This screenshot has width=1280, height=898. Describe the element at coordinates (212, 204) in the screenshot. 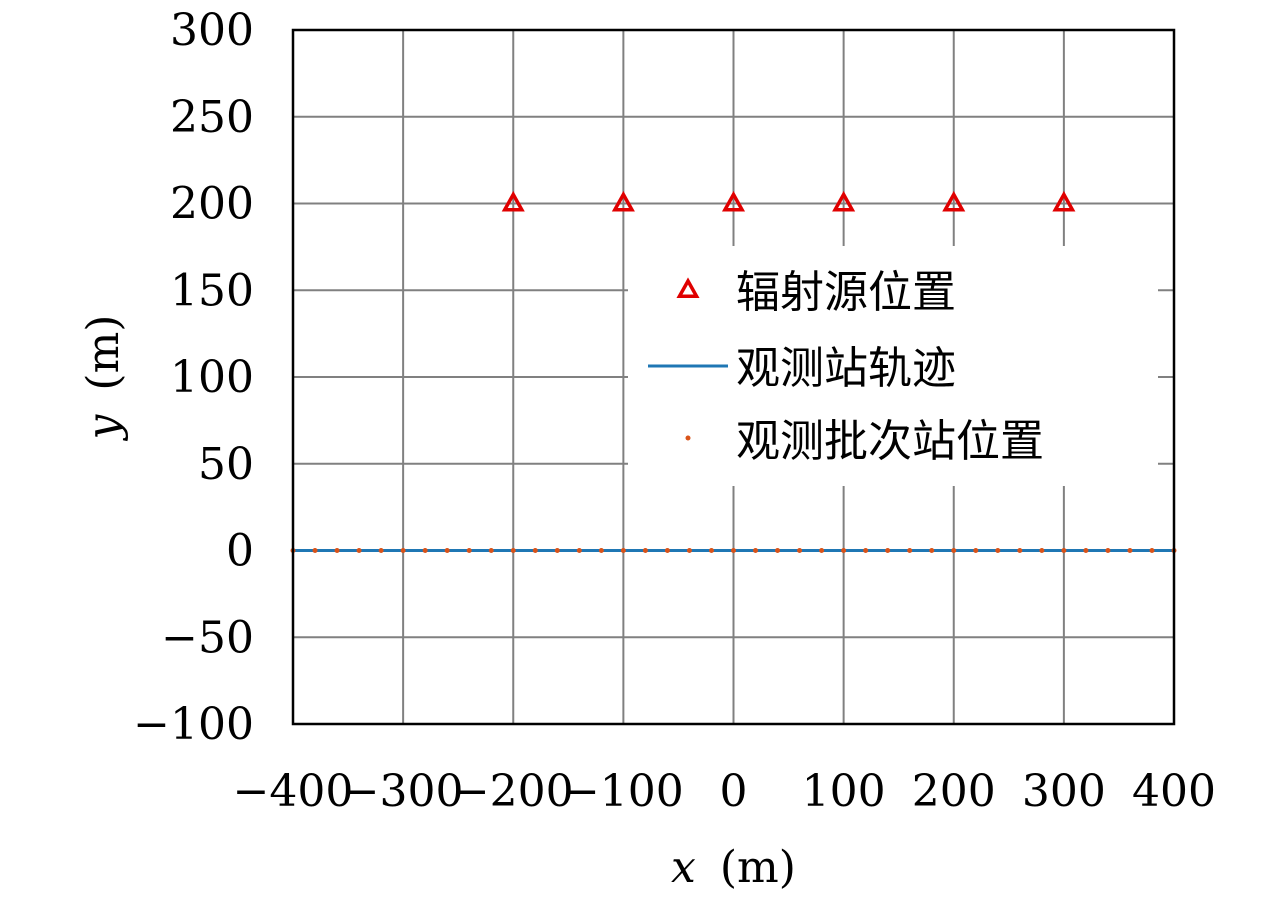

I see `y-tick-label: 200` at that location.